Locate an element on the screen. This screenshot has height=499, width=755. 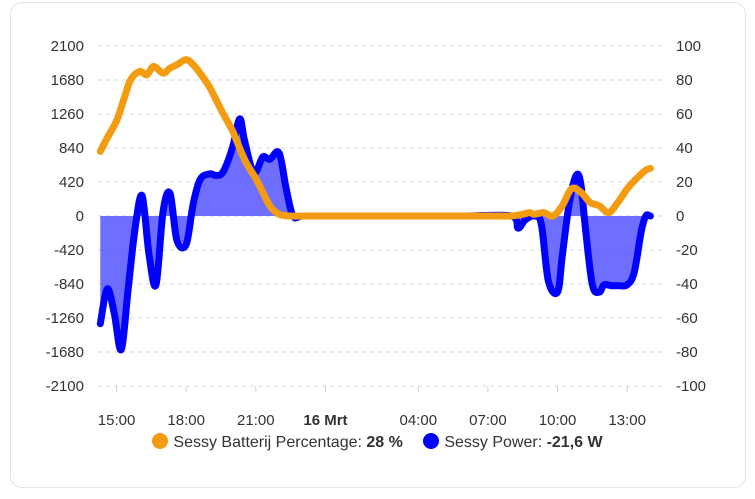
right-axis-tick-label: 60 is located at coordinates (684, 114).